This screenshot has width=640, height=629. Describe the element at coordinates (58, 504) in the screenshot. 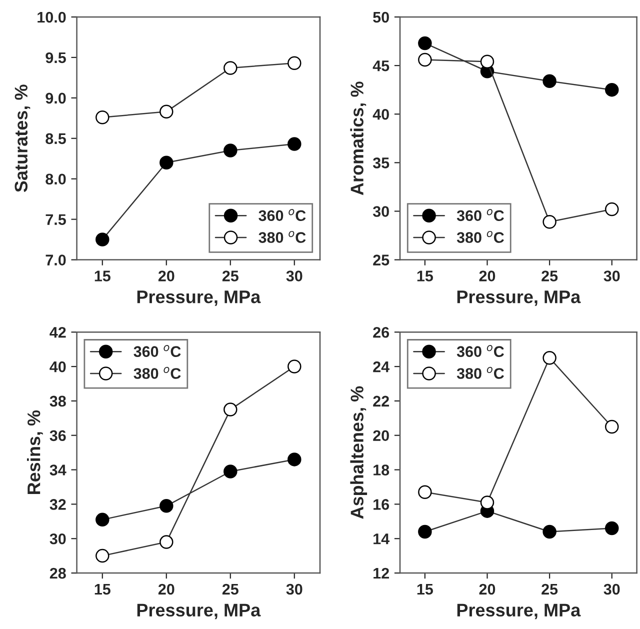

I see `y-tick-label: 32` at that location.